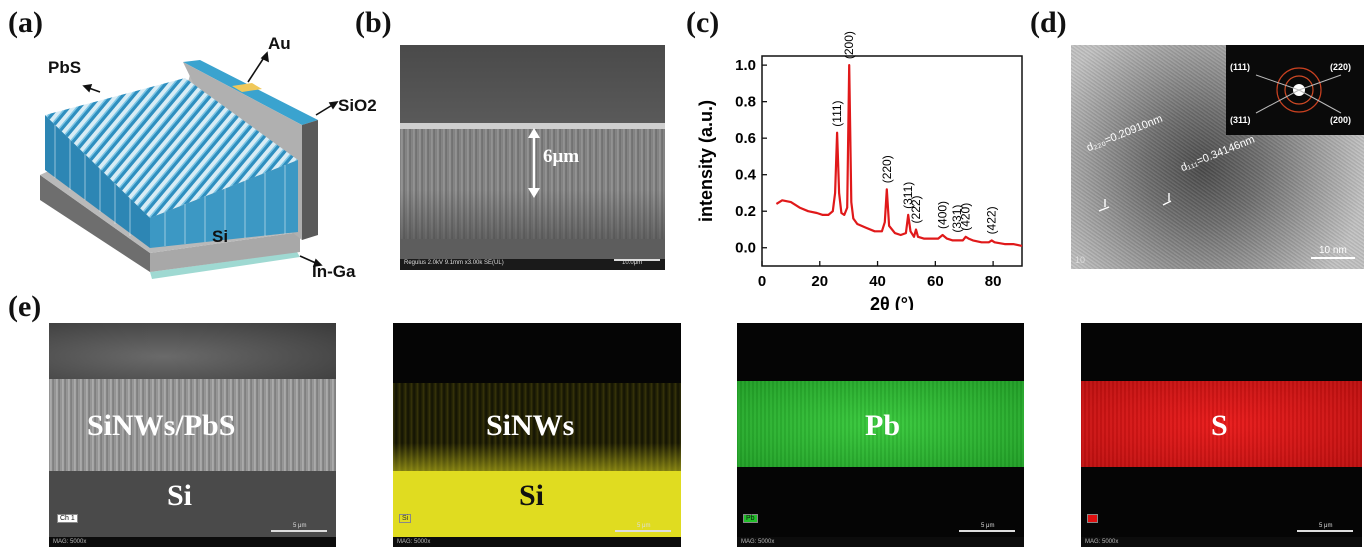  Describe the element at coordinates (357, 105) in the screenshot. I see `sio2-label: SiO2` at that location.